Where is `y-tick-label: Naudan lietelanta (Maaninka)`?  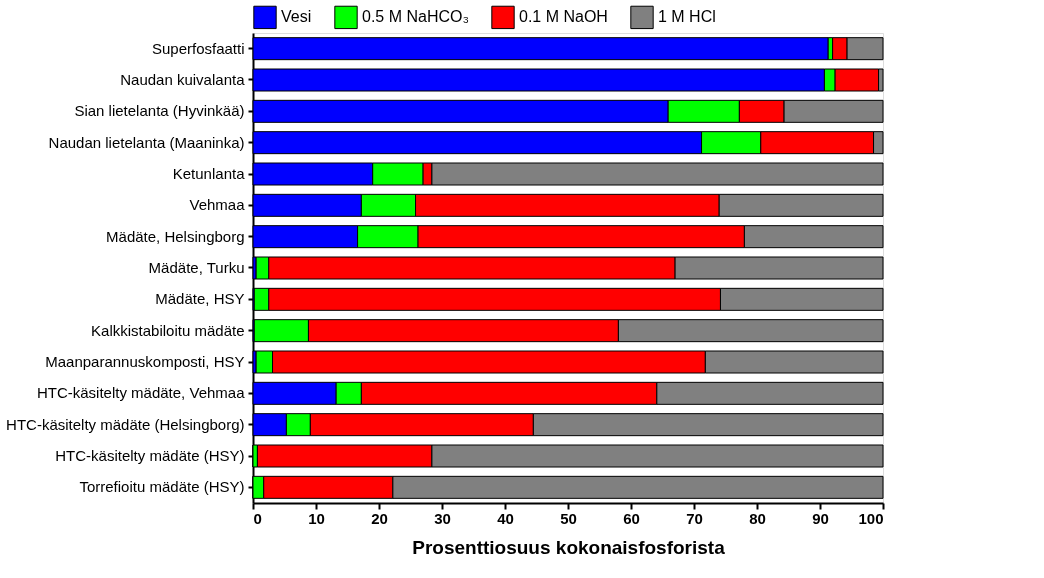
y-tick-label: Naudan lietelanta (Maaninka) is located at coordinates (146, 142).